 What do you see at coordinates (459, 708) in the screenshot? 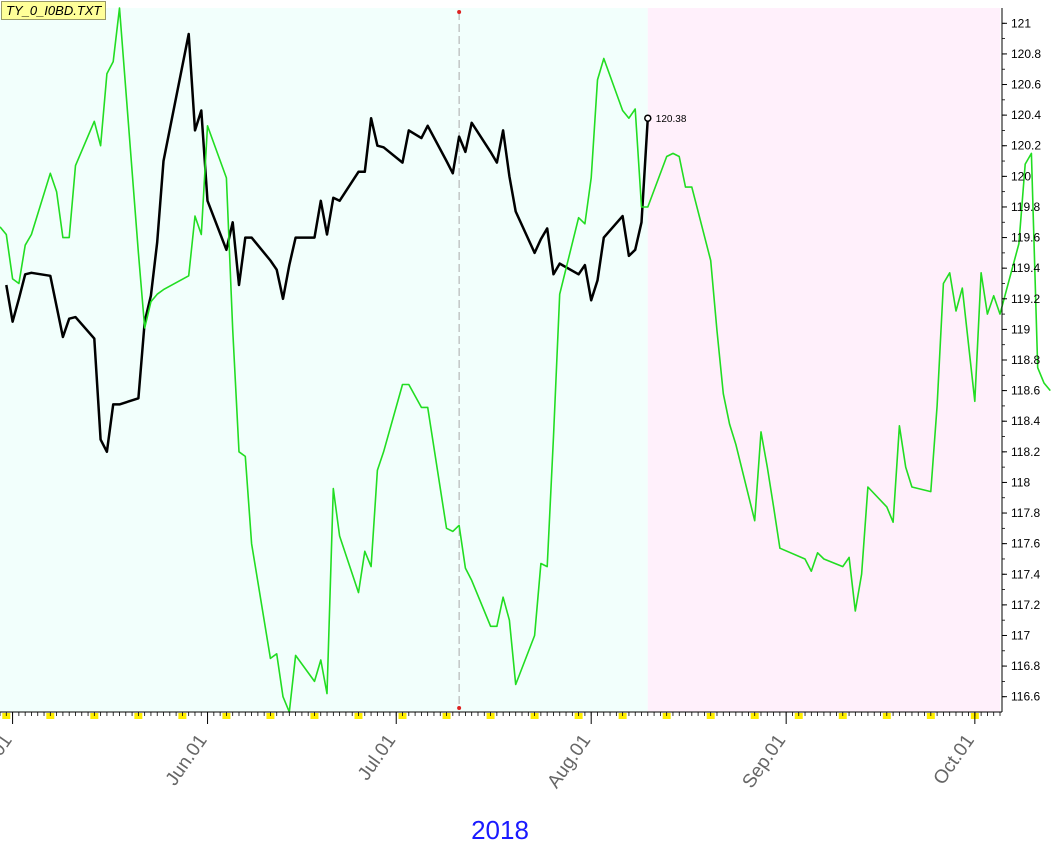
I see `divider-marker-bottom` at bounding box center [459, 708].